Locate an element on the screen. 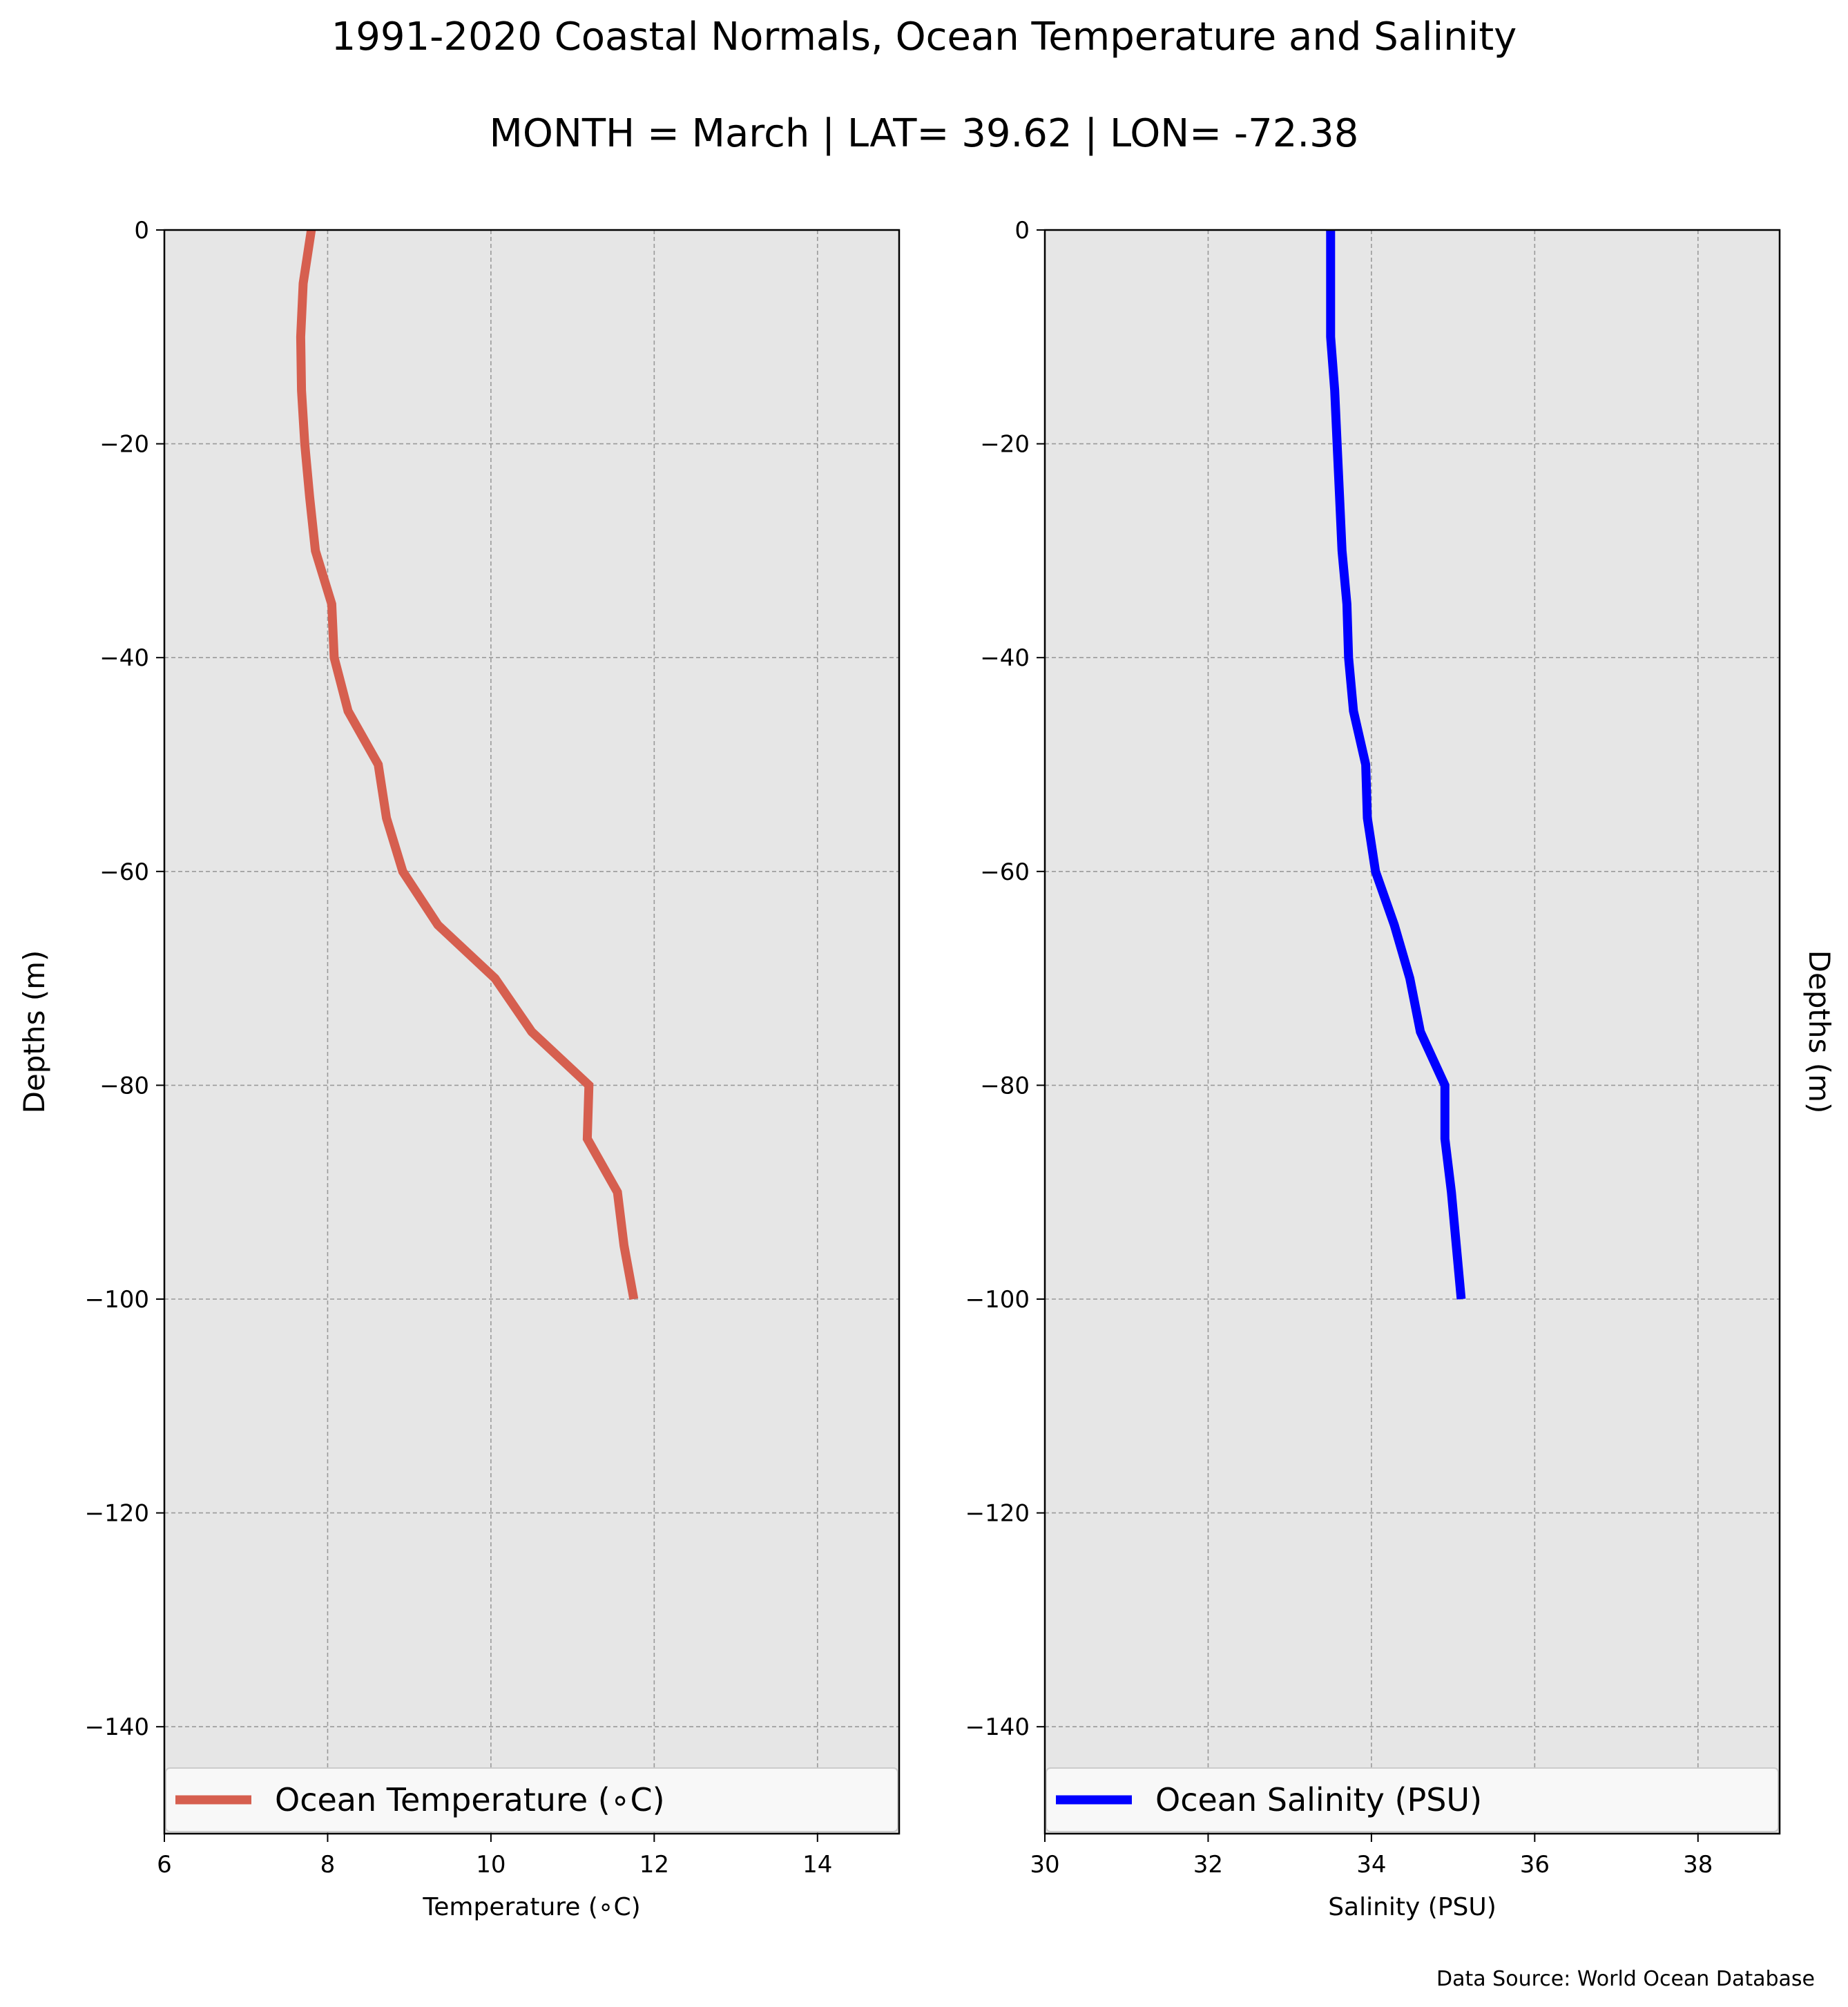 The image size is (1848, 2007). salinity-series-line is located at coordinates (1396, 765).